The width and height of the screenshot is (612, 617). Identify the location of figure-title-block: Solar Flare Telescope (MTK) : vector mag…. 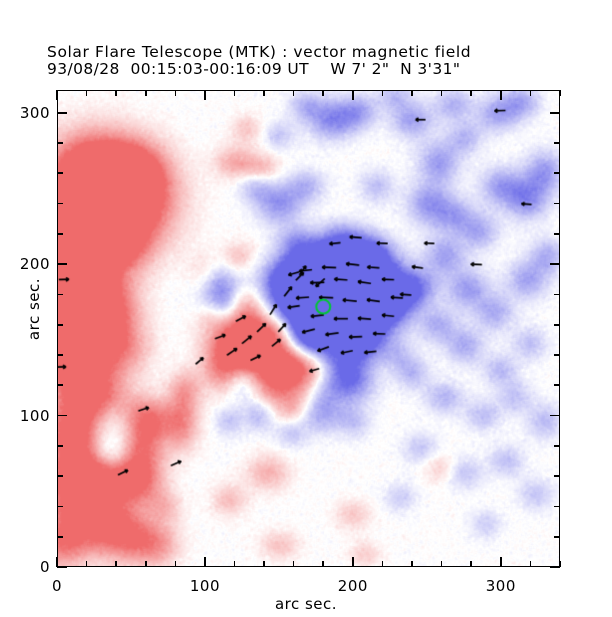
(317, 60).